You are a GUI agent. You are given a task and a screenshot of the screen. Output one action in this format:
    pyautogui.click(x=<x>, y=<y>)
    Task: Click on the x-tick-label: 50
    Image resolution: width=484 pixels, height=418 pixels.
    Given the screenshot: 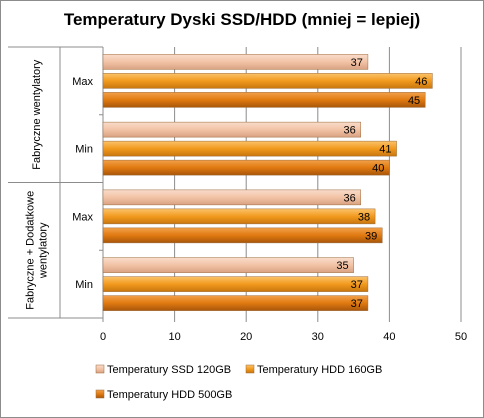 What is the action you would take?
    pyautogui.click(x=461, y=337)
    